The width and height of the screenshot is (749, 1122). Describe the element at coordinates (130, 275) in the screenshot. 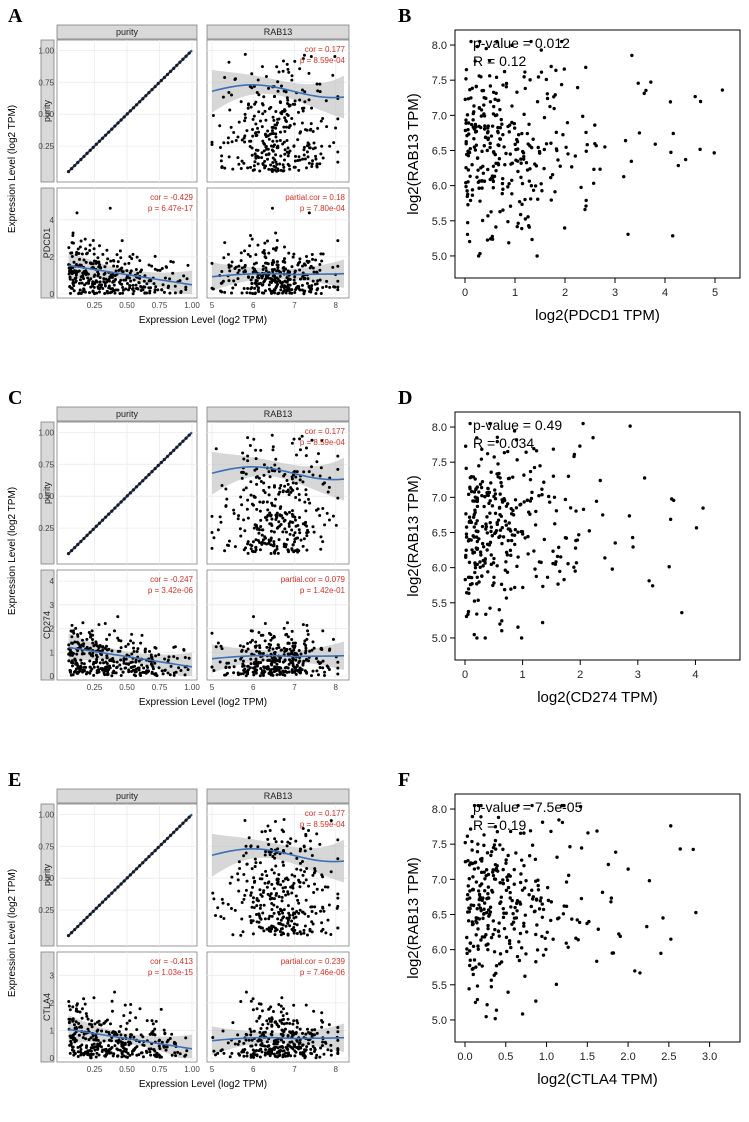

I see `loess-fit-line` at that location.